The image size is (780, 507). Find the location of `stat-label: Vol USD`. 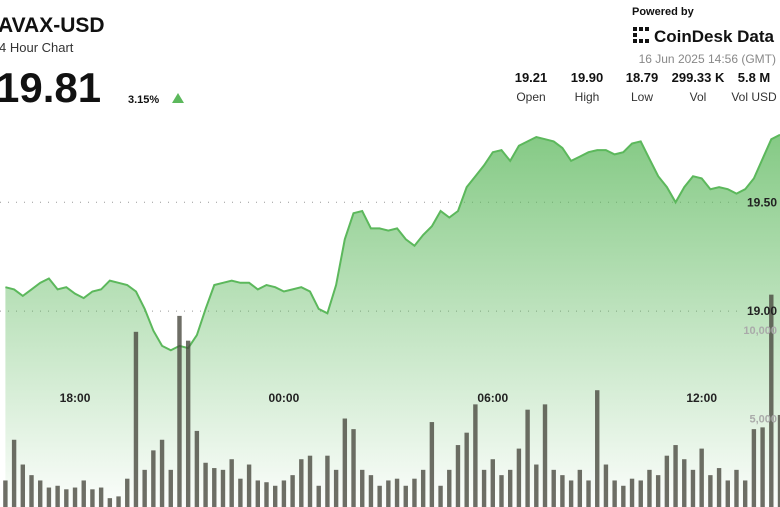

stat-label: Vol USD is located at coordinates (754, 97).